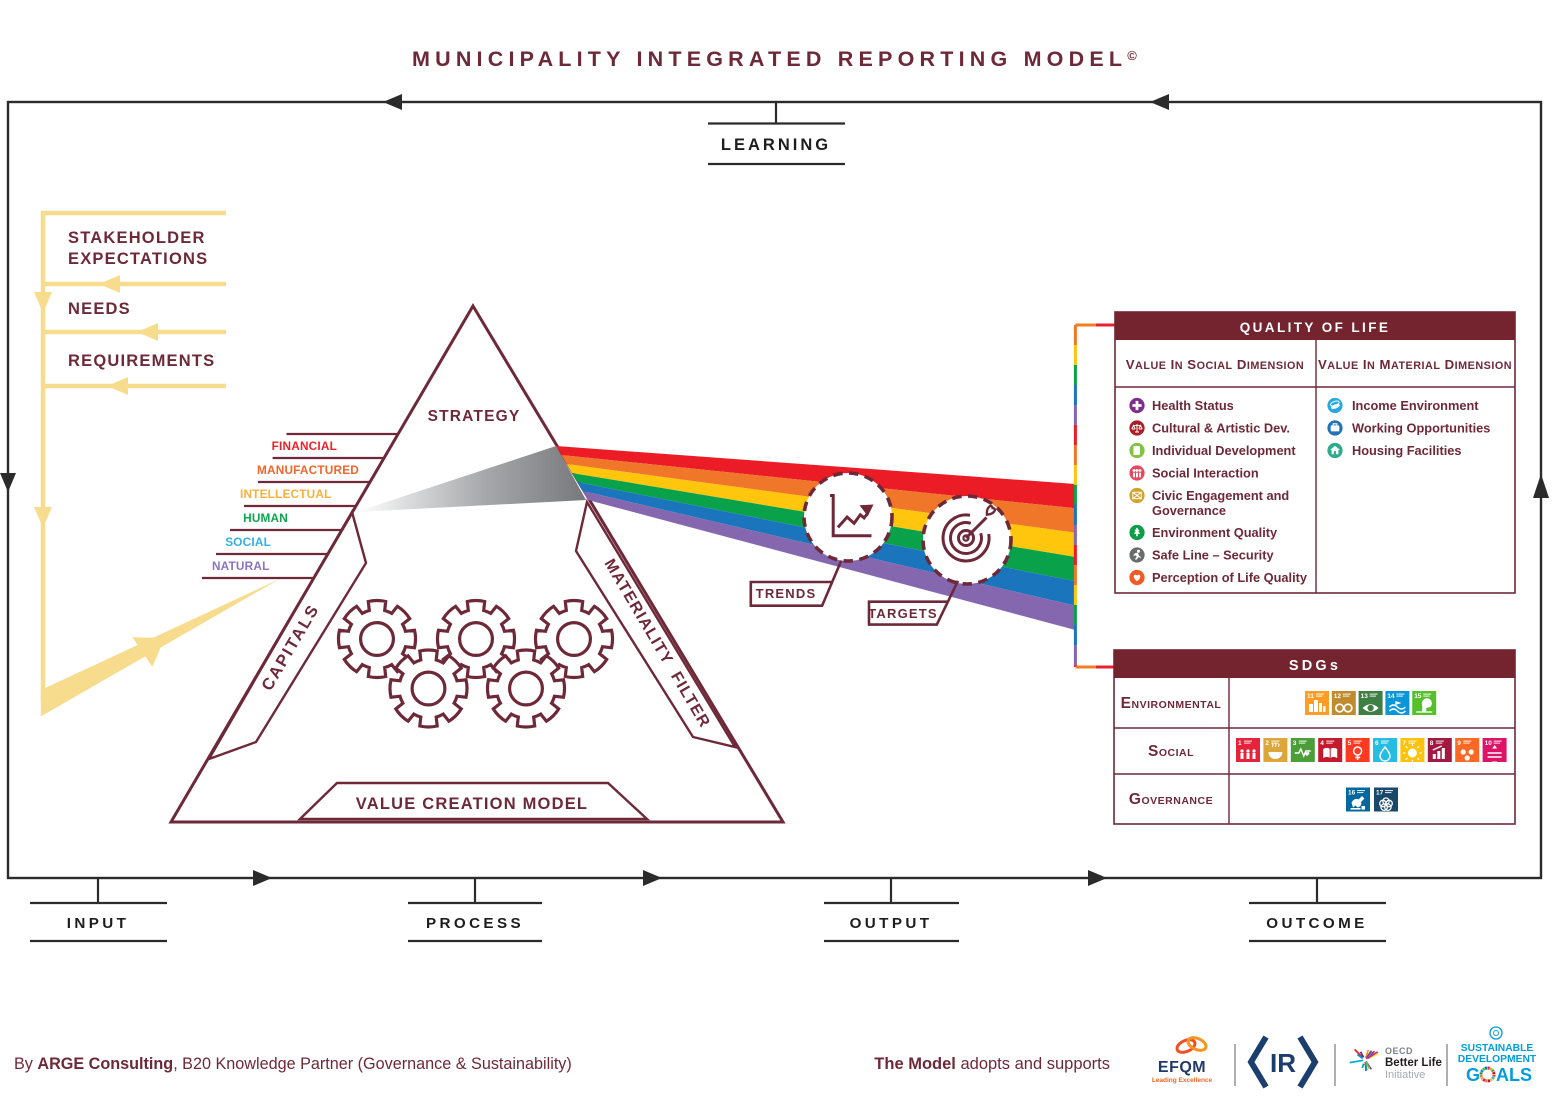  What do you see at coordinates (472, 804) in the screenshot?
I see `svg-text: VALUE CREATION MODEL` at bounding box center [472, 804].